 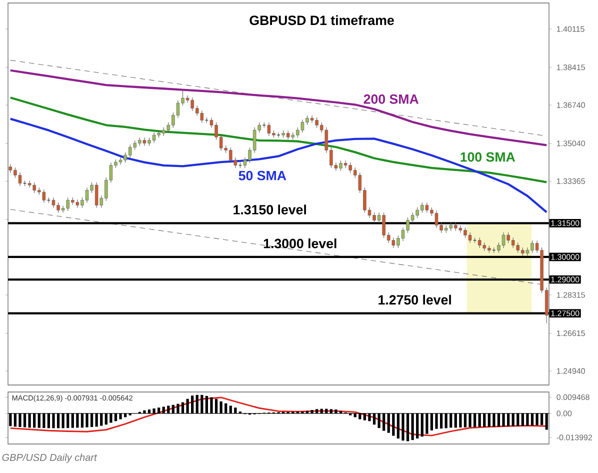 What do you see at coordinates (564, 413) in the screenshot?
I see `y-tick-label: 0.00` at bounding box center [564, 413].